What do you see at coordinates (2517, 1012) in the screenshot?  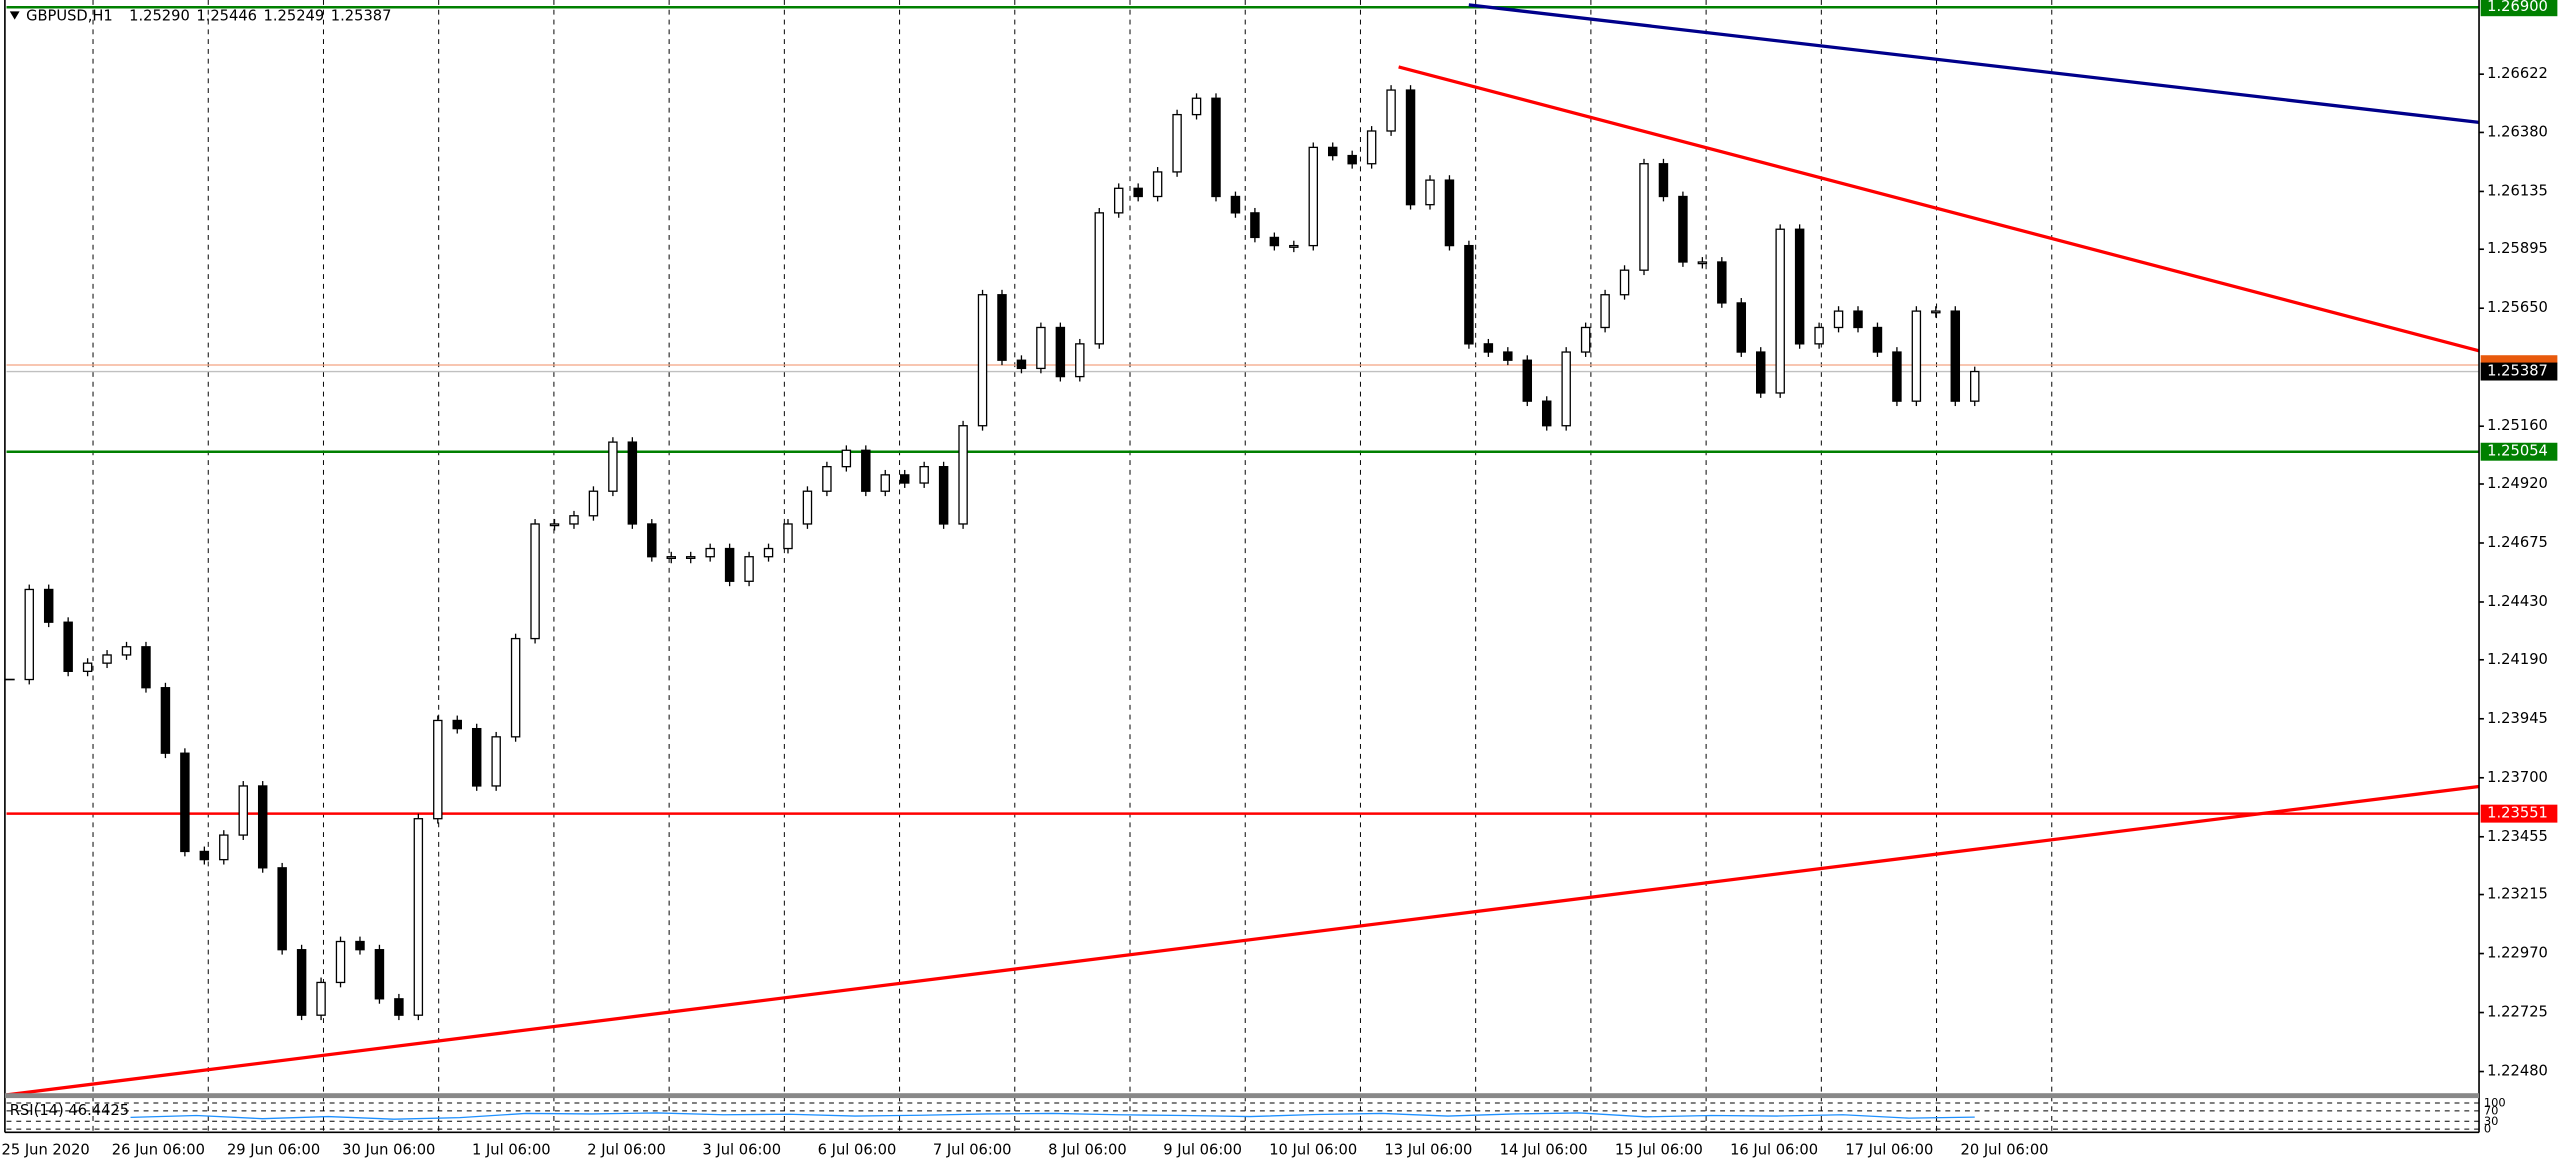 I see `y-tick-label: 1.22725` at bounding box center [2517, 1012].